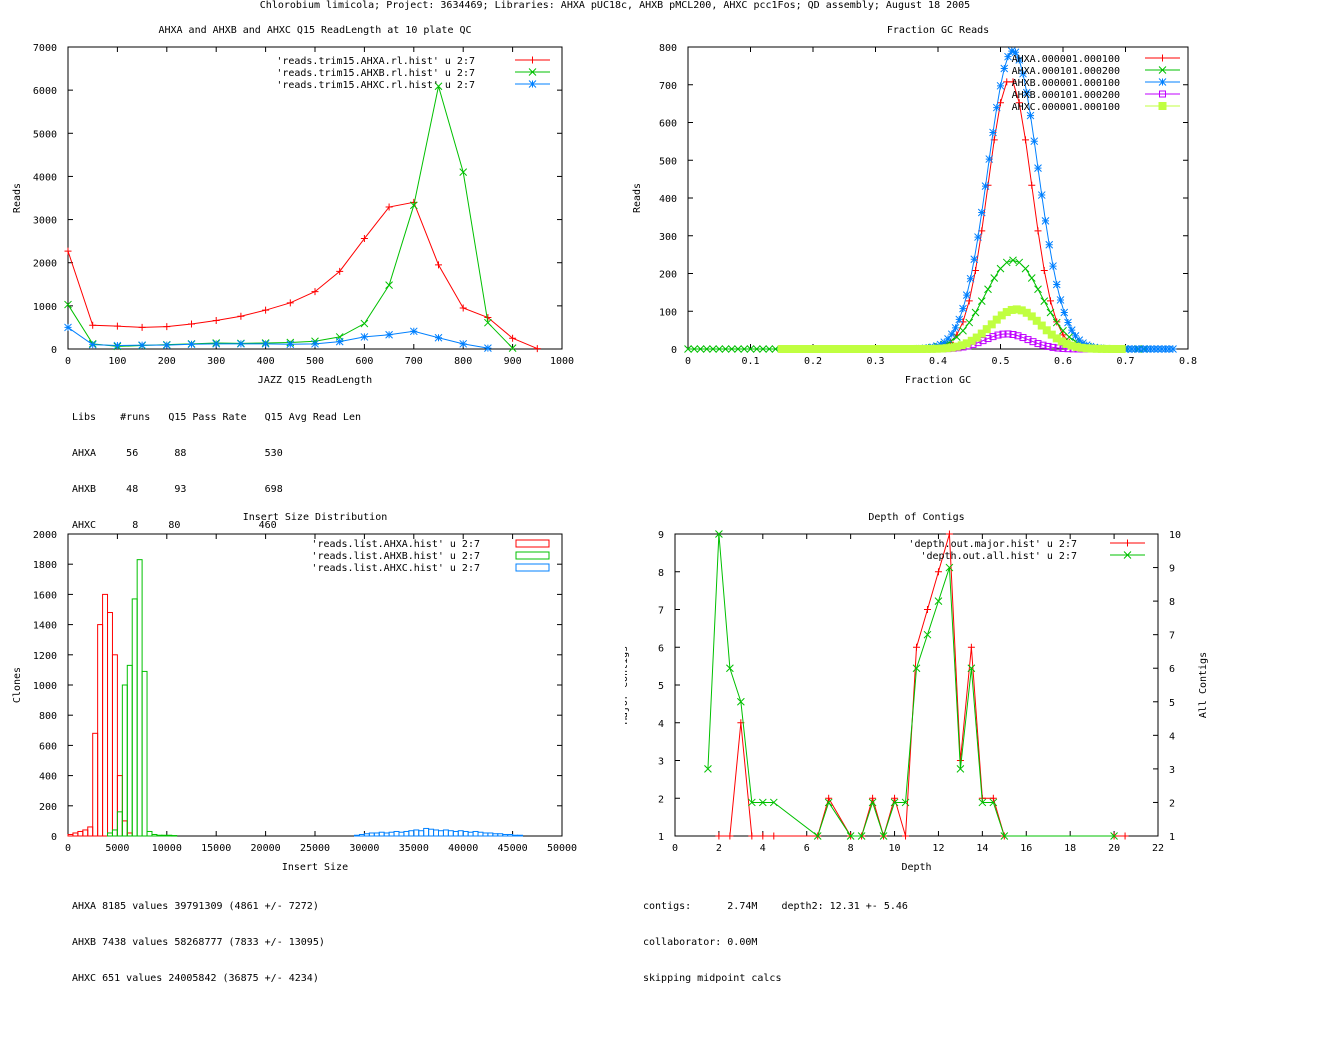 This screenshot has height=1060, width=1344. Describe the element at coordinates (661, 535) in the screenshot. I see `depth-ytick-label: 9` at that location.